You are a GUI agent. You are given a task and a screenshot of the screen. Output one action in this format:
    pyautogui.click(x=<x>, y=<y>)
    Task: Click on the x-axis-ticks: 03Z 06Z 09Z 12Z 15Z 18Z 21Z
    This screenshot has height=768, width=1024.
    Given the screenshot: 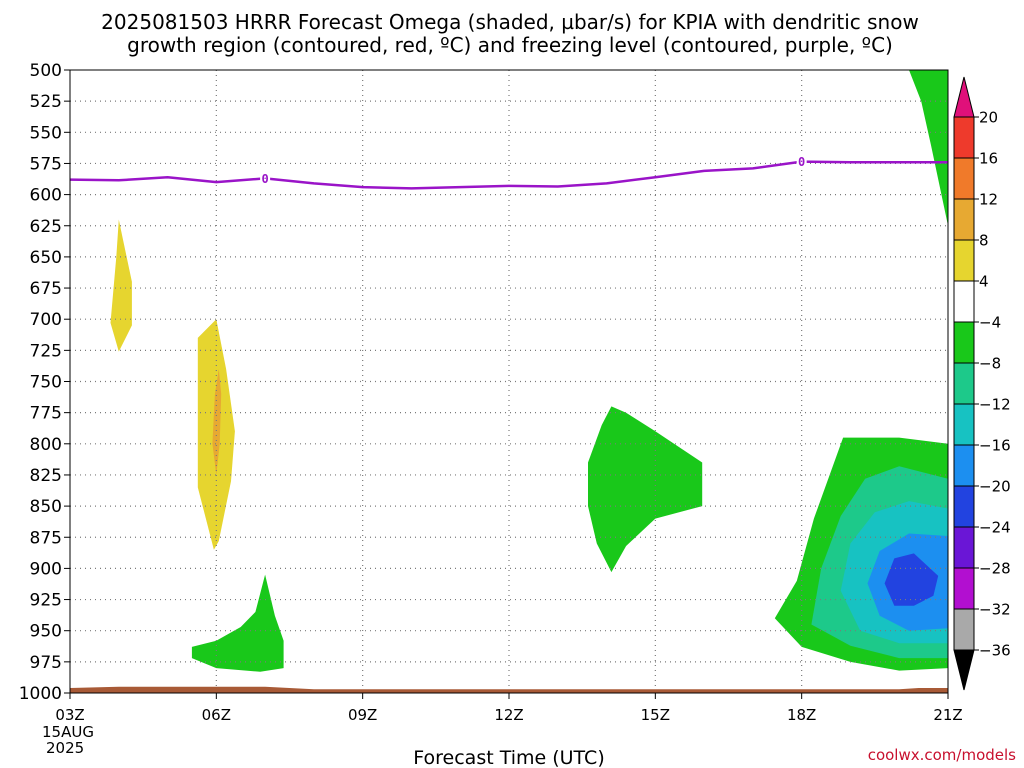 What is the action you would take?
    pyautogui.click(x=509, y=708)
    